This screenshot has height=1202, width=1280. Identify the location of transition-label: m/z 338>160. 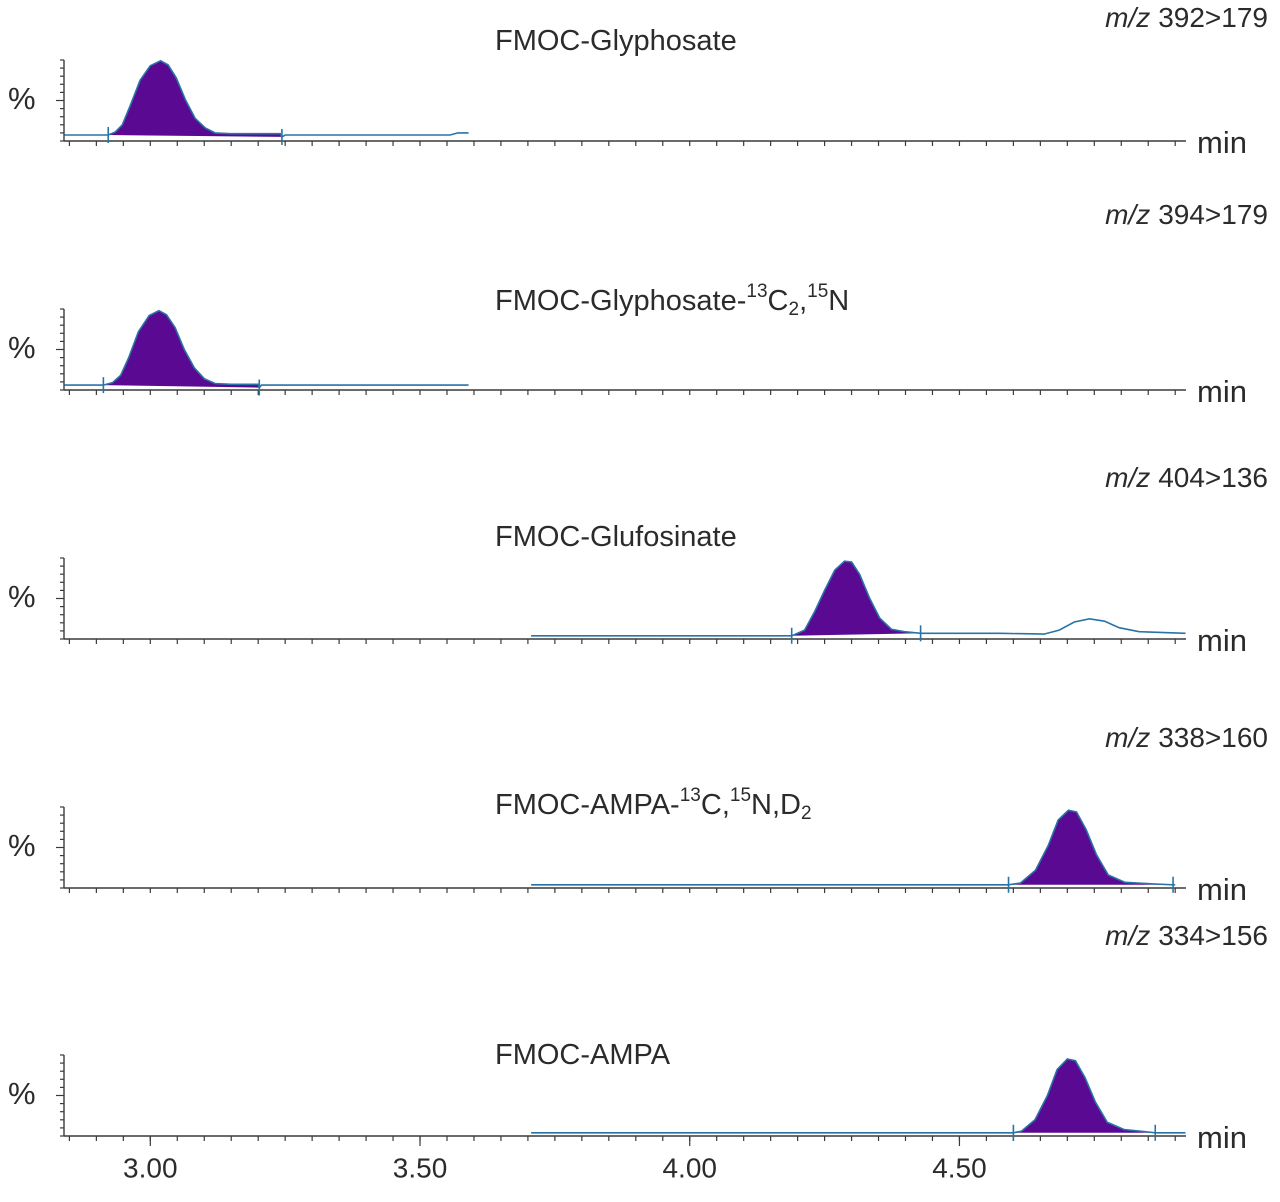
(1186, 737).